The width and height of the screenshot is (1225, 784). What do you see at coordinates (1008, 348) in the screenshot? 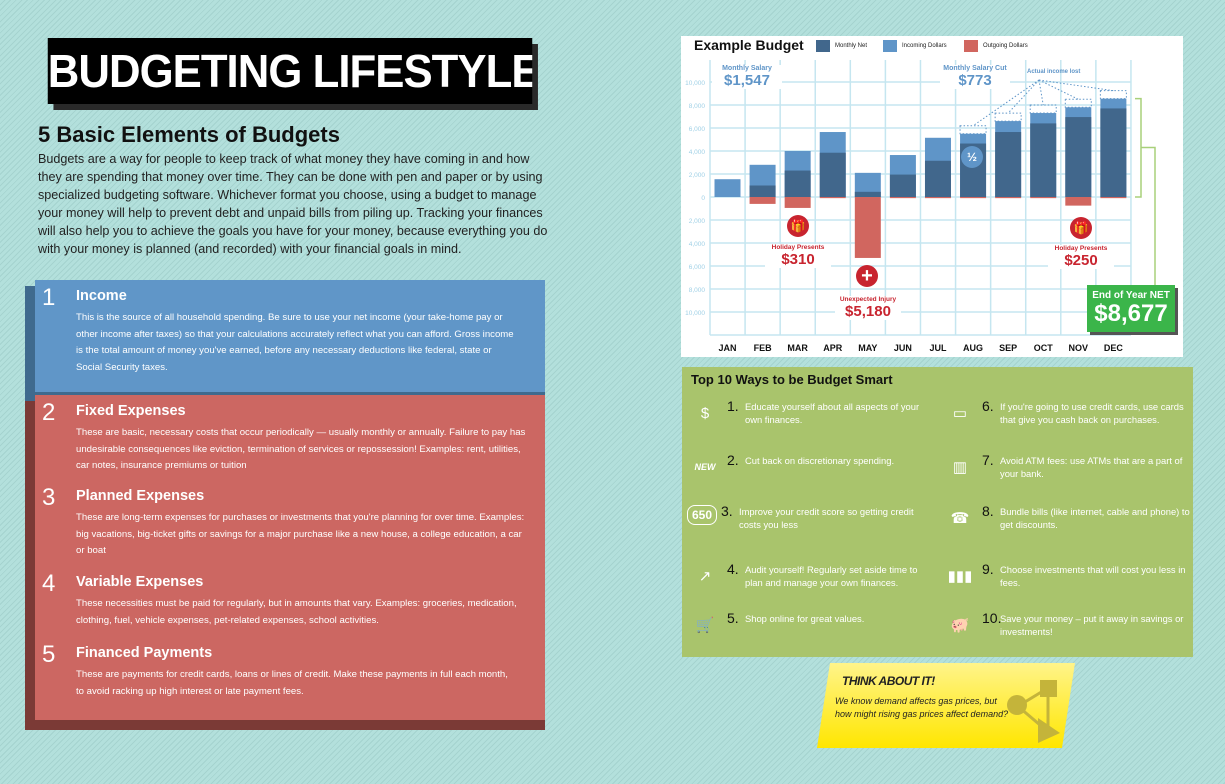
I see `x-tick-label: SEP` at bounding box center [1008, 348].